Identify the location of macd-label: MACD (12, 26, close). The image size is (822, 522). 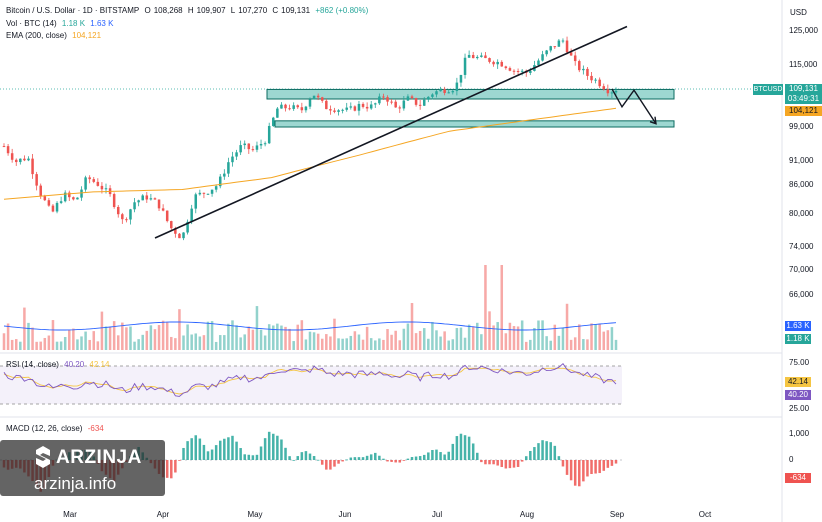
(44, 428).